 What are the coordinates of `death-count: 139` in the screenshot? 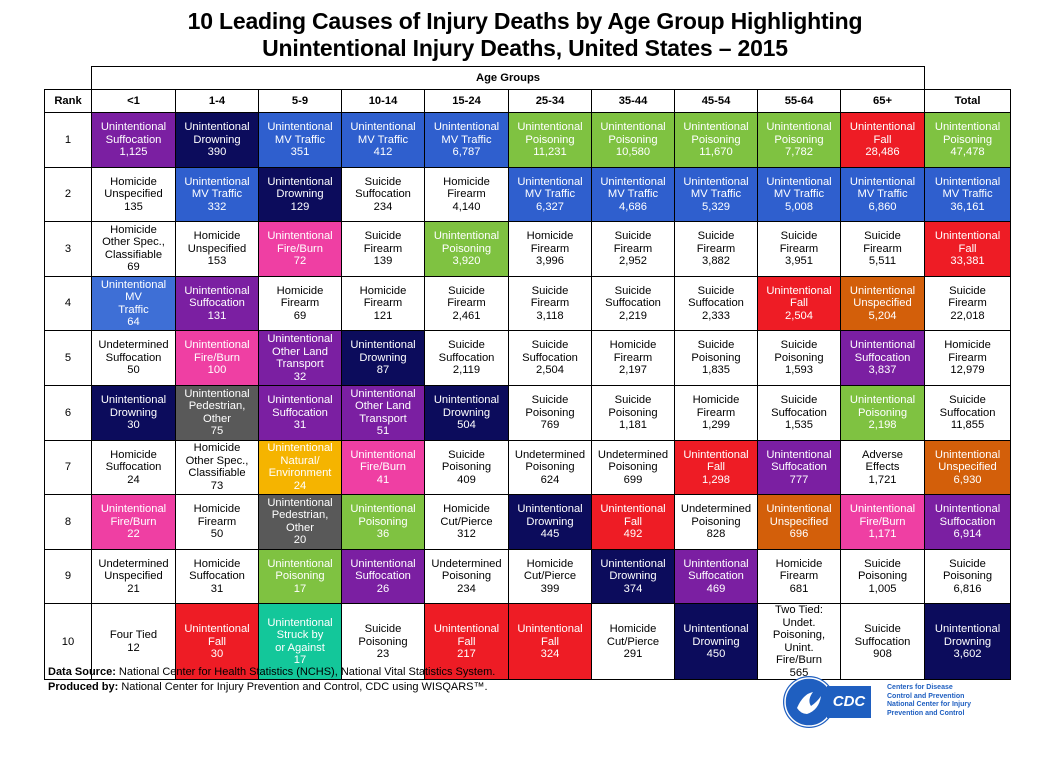 It's located at (383, 261).